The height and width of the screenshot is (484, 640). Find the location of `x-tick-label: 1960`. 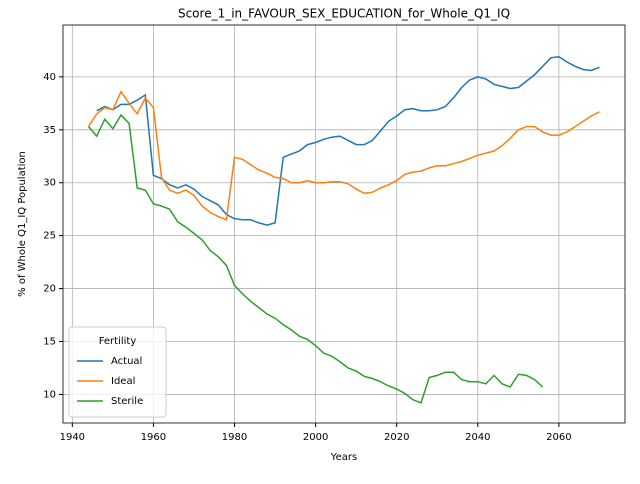

x-tick-label: 1960 is located at coordinates (153, 437).